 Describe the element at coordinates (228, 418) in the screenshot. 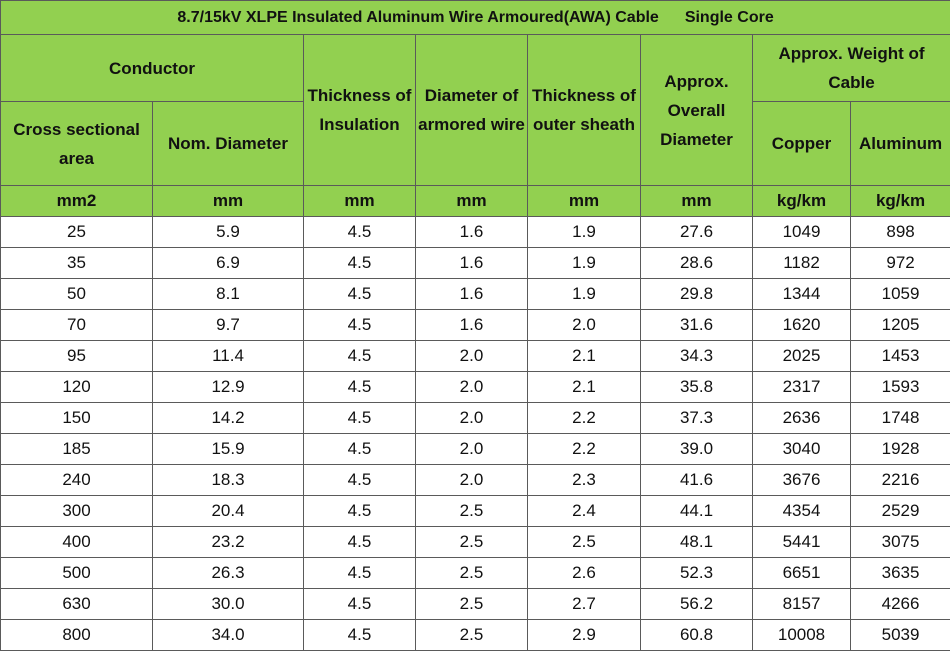

I see `table-cell: 14.2` at that location.